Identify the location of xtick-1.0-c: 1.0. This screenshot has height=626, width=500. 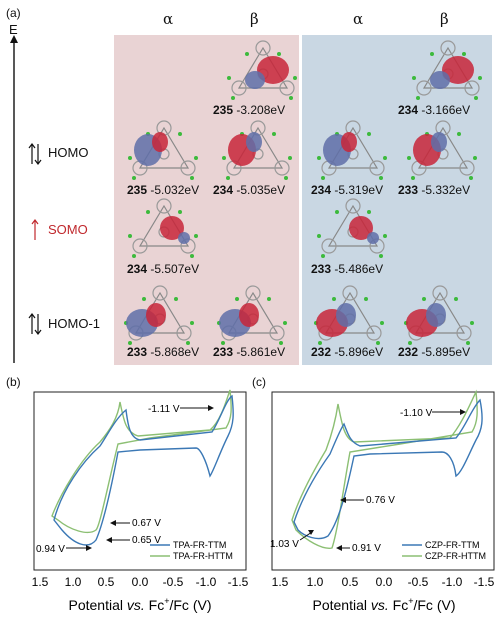
(315, 582).